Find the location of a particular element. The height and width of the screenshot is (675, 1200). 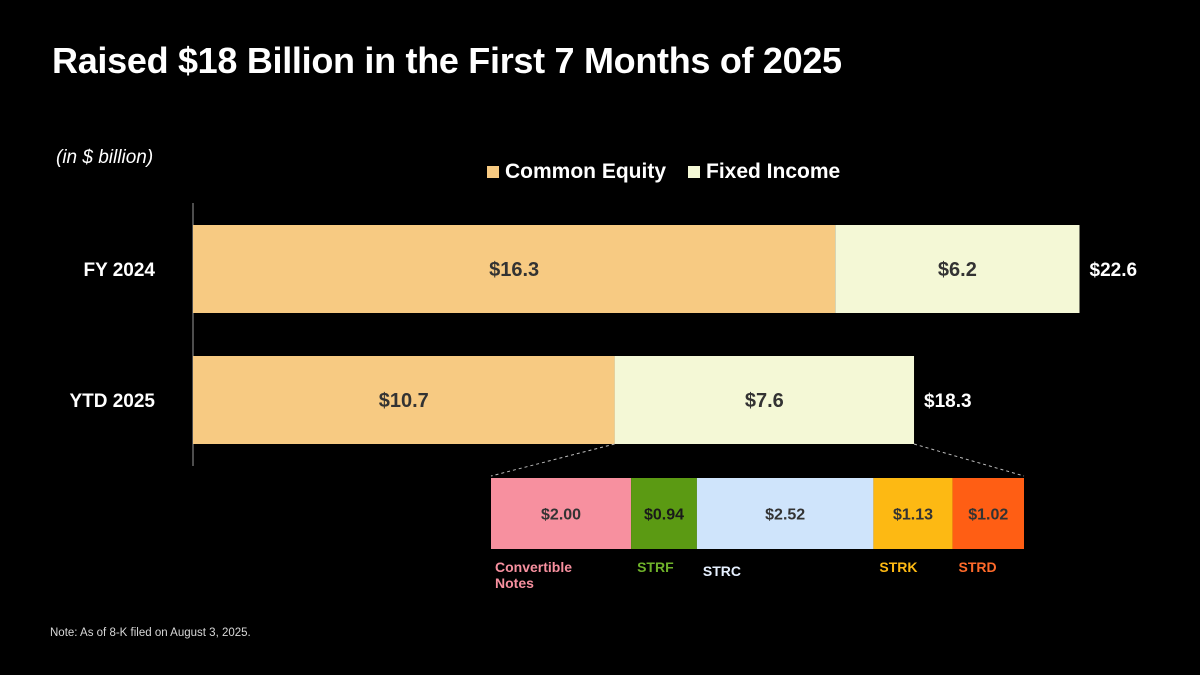

bar-fixed-income-fy-2024 is located at coordinates (957, 269).